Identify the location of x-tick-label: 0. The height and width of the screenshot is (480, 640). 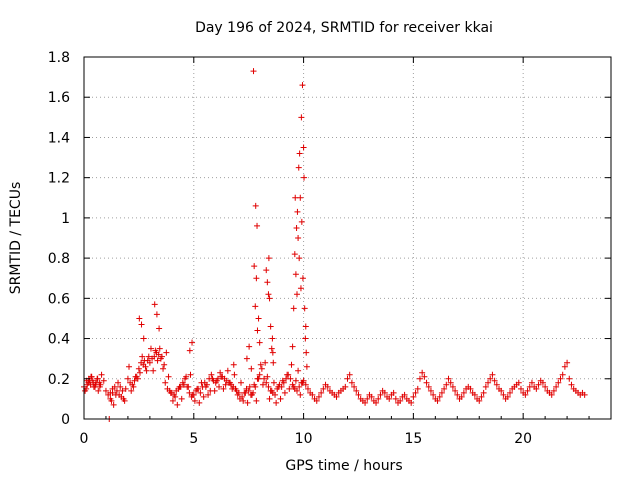
(84, 439).